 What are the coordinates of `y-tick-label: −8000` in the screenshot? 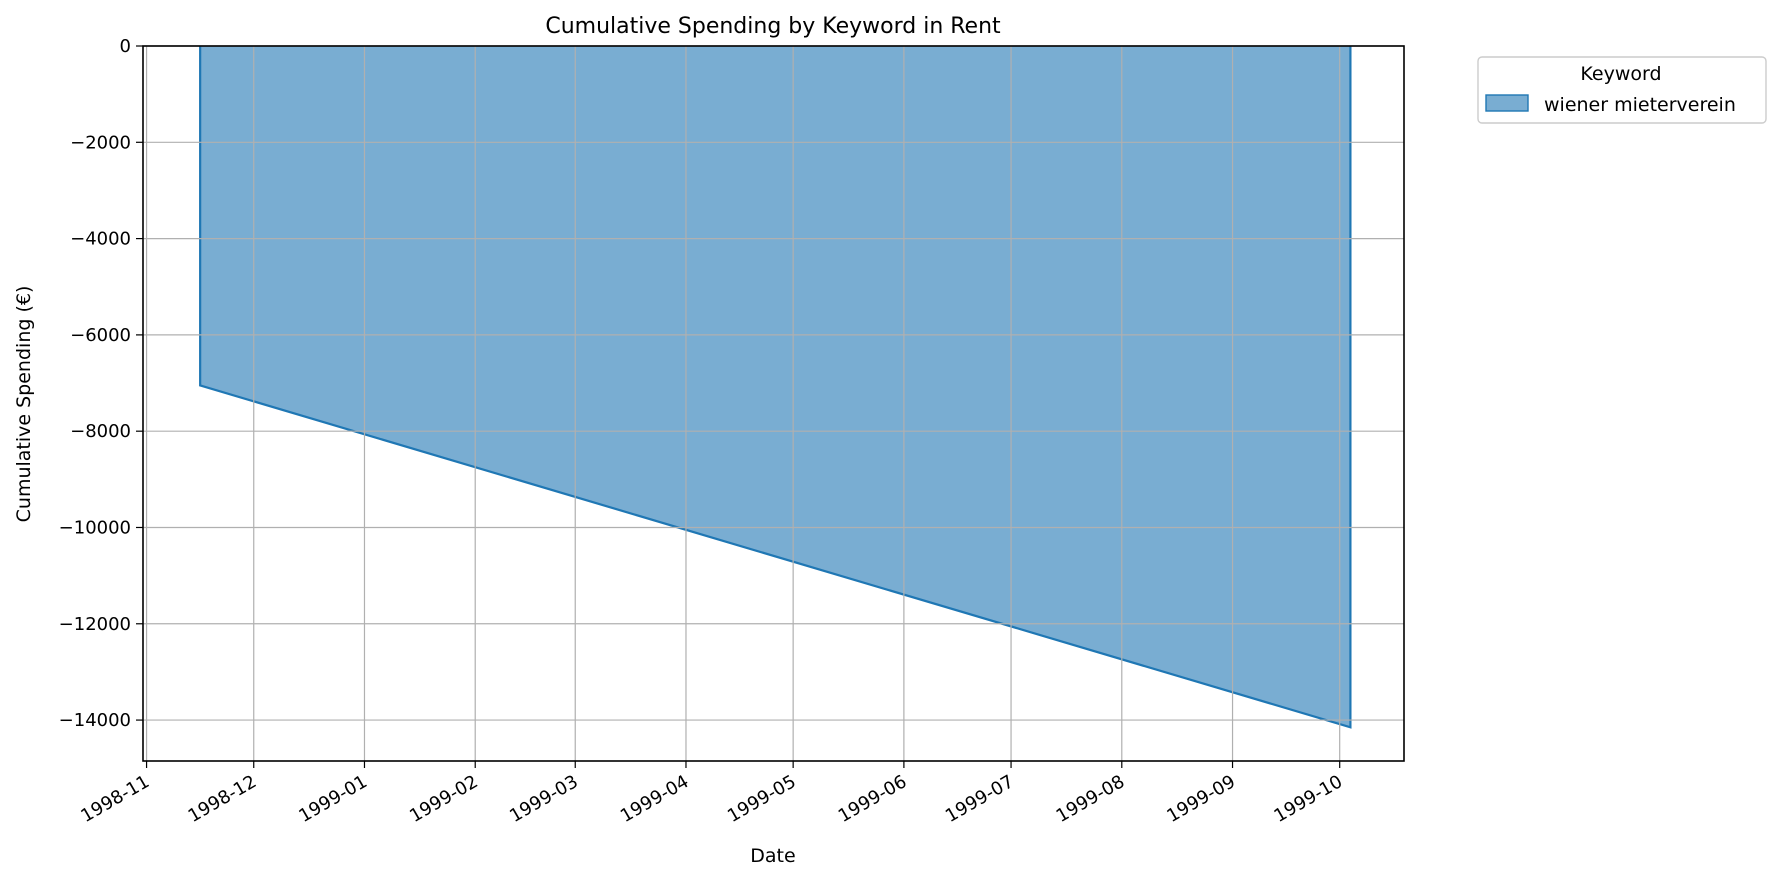 It's located at (100, 431).